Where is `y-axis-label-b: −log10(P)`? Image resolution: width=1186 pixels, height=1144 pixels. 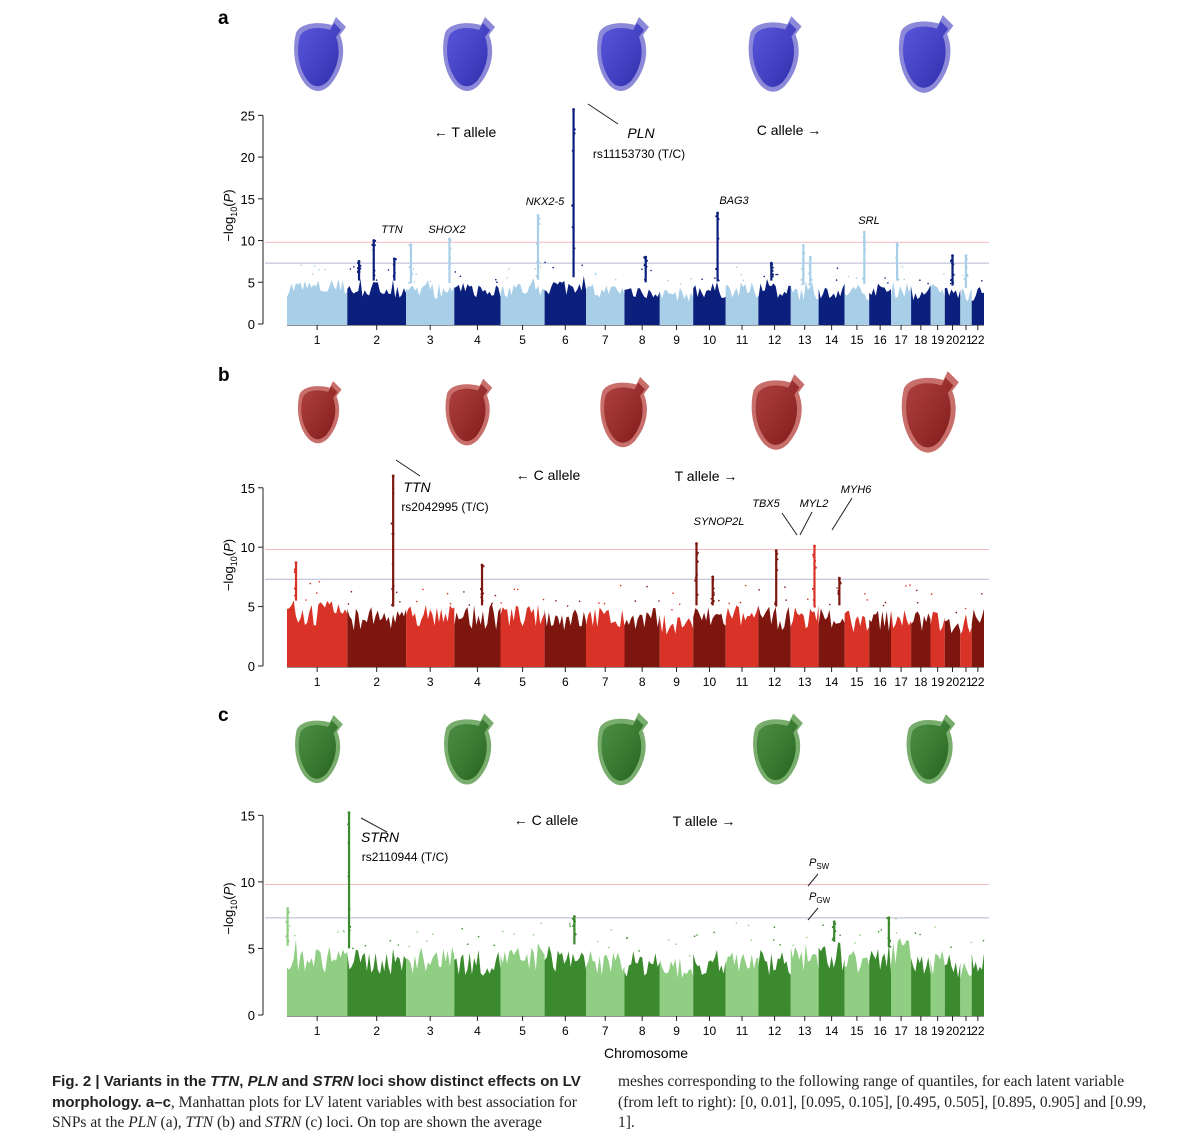
y-axis-label-b: −log10(P) is located at coordinates (230, 565).